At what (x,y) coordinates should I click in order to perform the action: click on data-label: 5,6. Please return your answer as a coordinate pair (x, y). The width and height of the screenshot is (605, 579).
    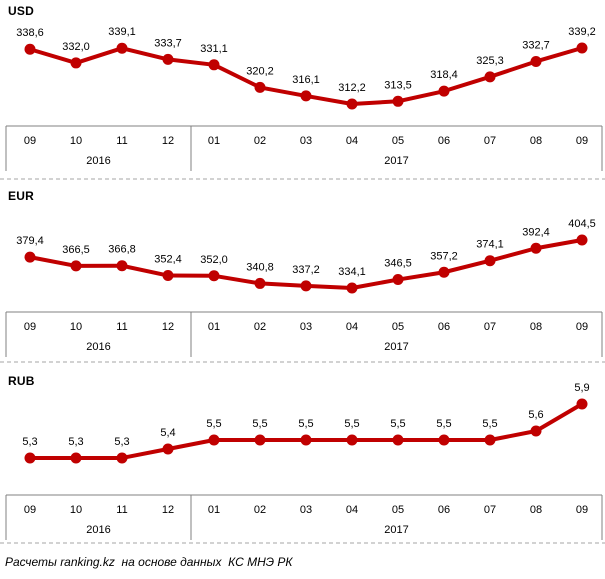
    Looking at the image, I should click on (535, 415).